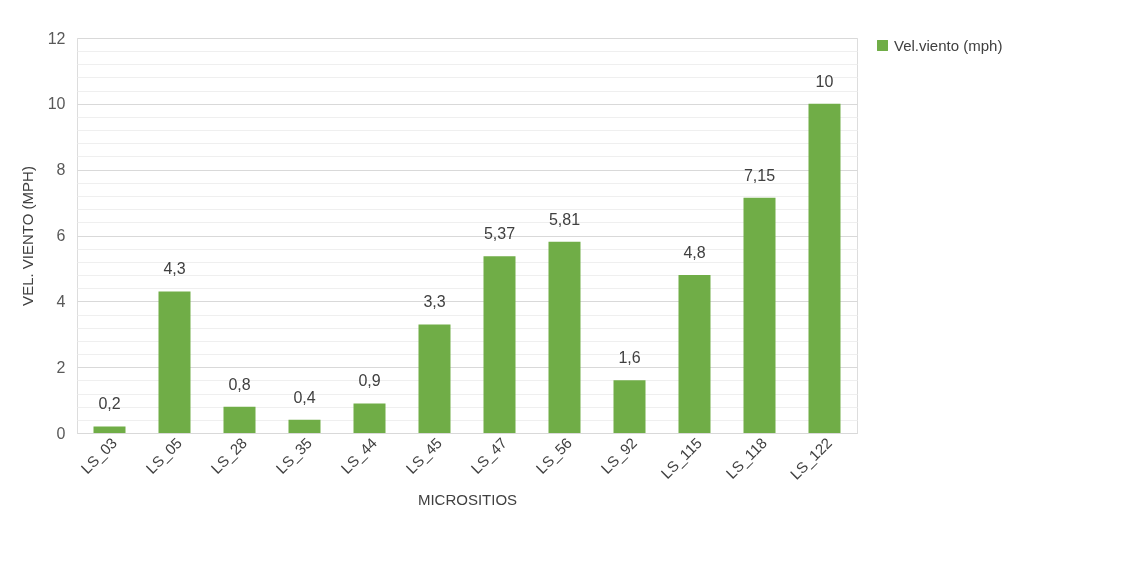 The width and height of the screenshot is (1122, 577). Describe the element at coordinates (61, 433) in the screenshot. I see `y-tick-label: 0` at that location.